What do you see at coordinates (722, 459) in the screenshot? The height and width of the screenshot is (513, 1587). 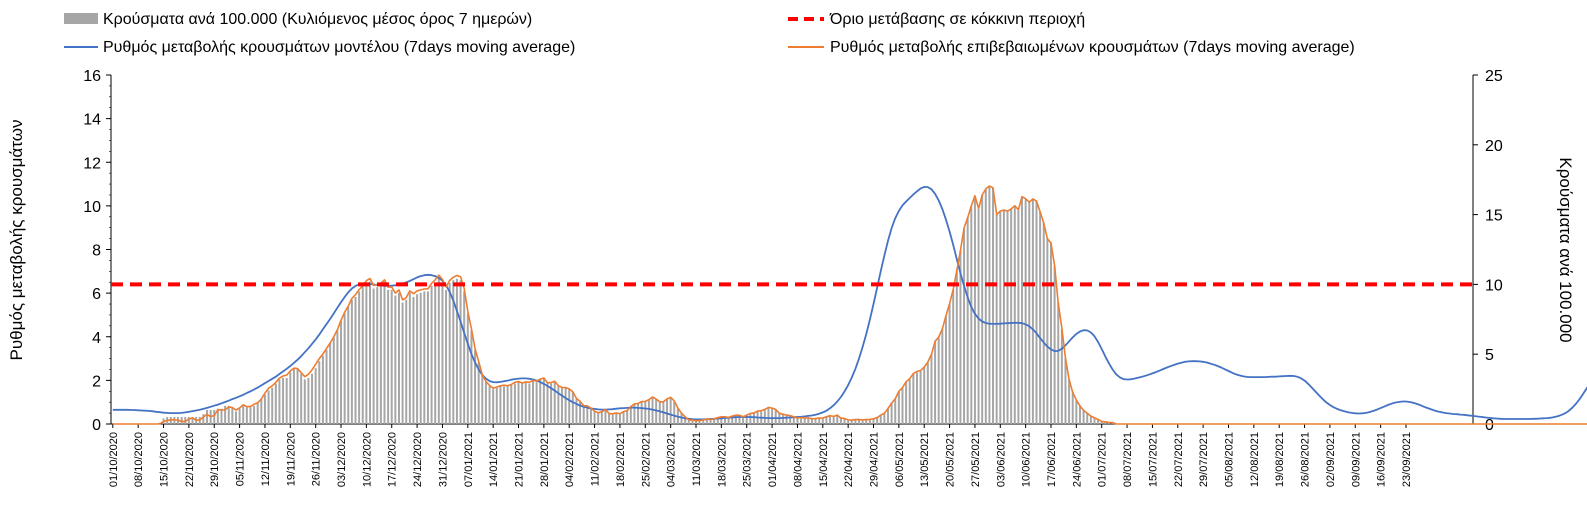 I see `x-tick-label: 18/03/2021` at bounding box center [722, 459].